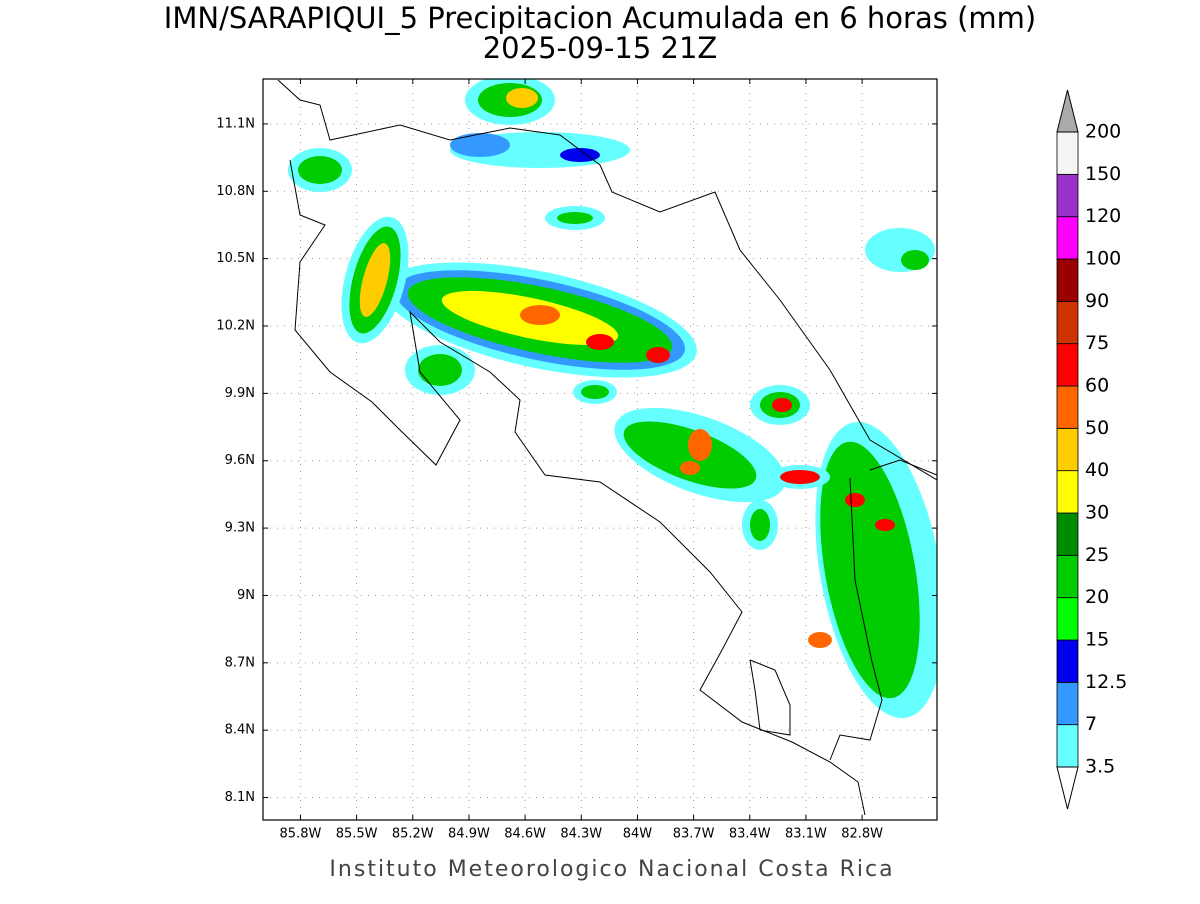 The width and height of the screenshot is (1200, 904). Describe the element at coordinates (862, 834) in the screenshot. I see `x-tick-label: 82.8W` at that location.